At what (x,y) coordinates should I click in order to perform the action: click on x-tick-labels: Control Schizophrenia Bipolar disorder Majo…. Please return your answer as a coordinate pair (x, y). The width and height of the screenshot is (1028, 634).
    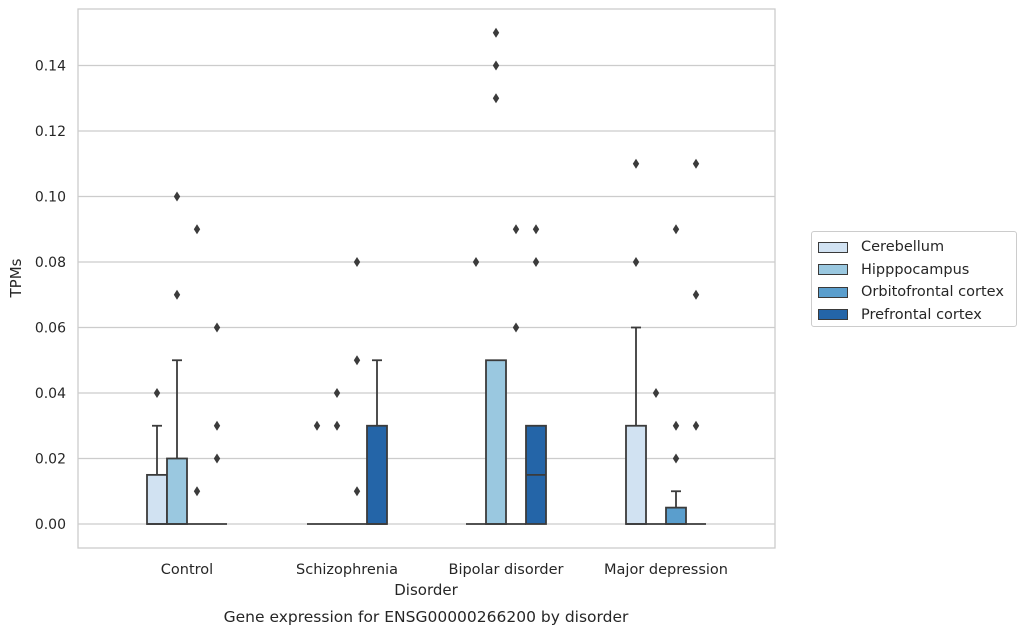
    Looking at the image, I should click on (444, 570).